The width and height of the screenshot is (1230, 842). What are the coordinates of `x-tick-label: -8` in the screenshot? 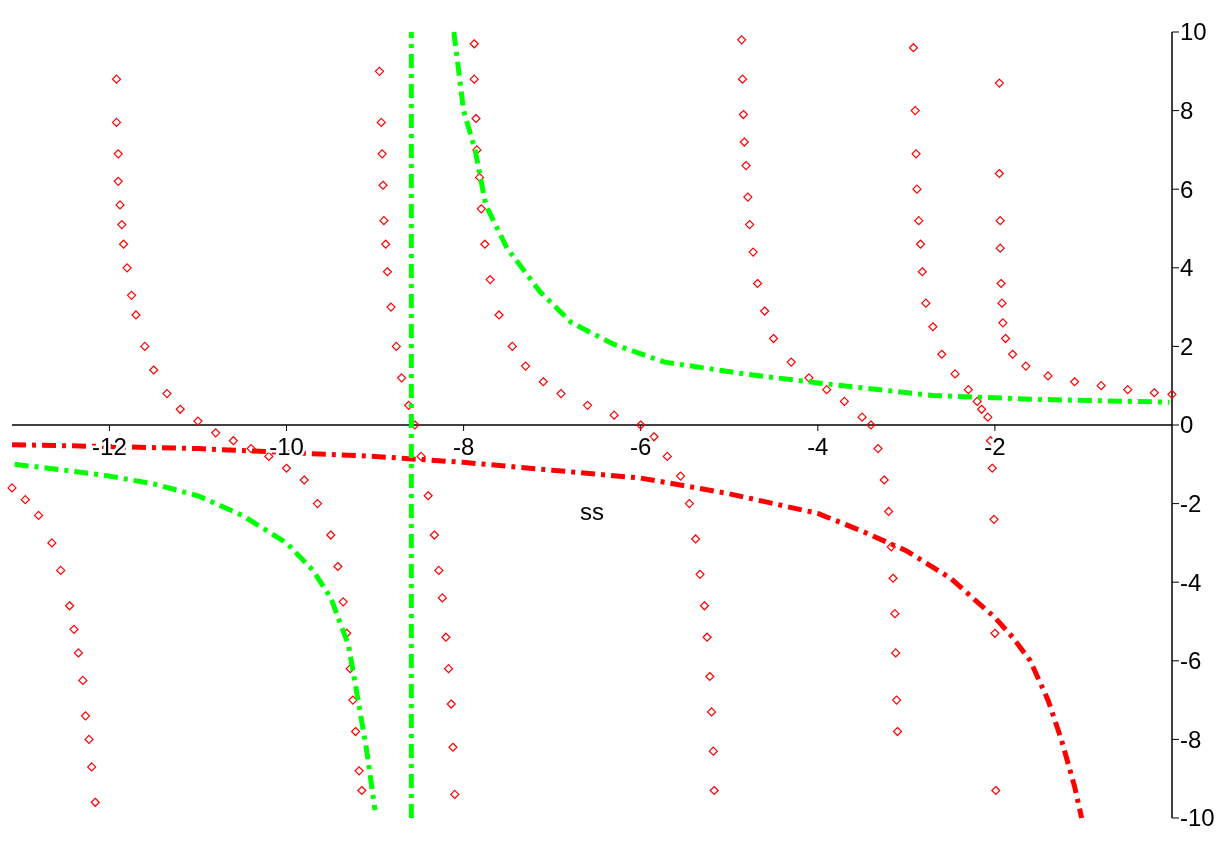 It's located at (463, 446).